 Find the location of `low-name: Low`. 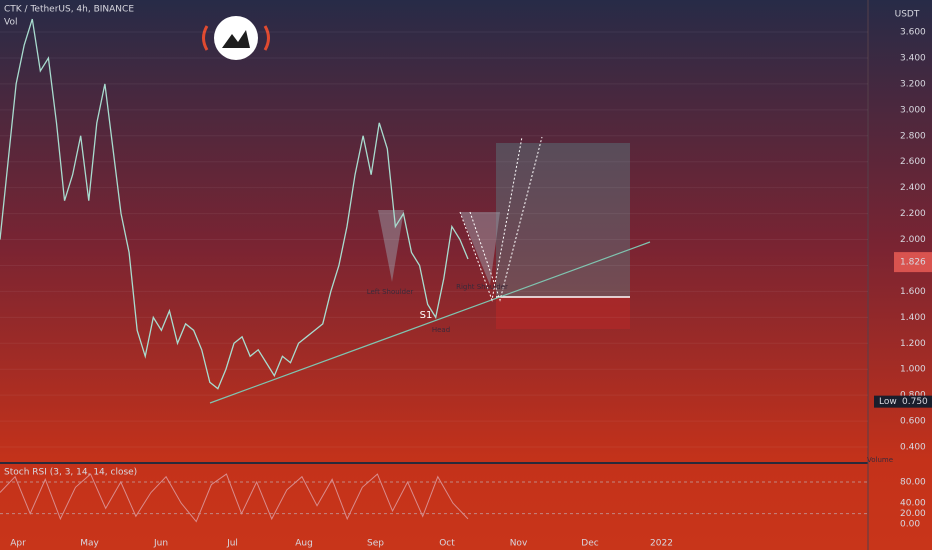

low-name: Low is located at coordinates (888, 402).